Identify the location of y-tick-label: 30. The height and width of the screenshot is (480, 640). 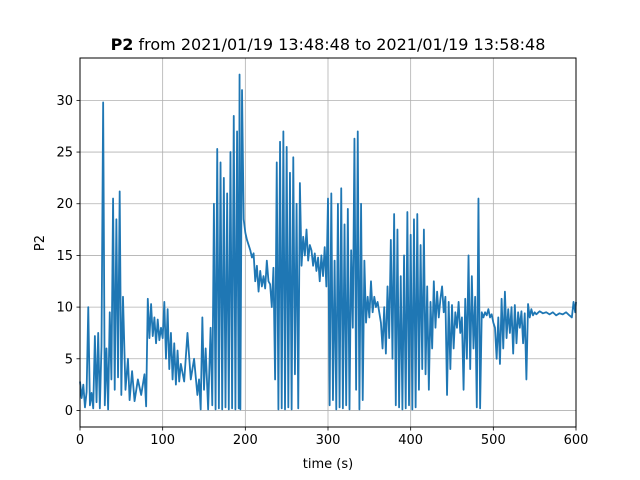
(64, 101).